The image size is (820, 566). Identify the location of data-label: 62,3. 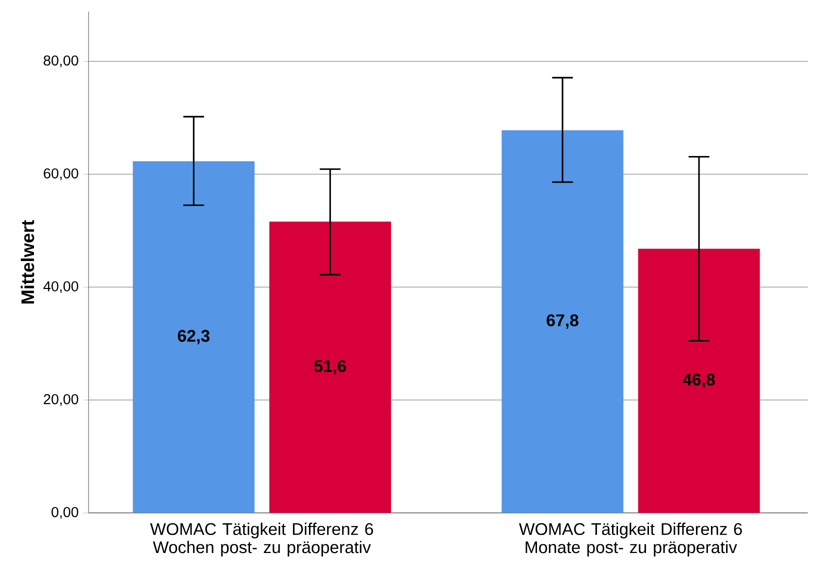
(194, 337).